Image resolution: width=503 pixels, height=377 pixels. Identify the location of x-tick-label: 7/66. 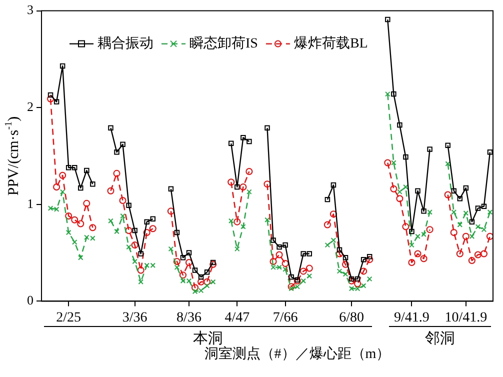
(285, 318).